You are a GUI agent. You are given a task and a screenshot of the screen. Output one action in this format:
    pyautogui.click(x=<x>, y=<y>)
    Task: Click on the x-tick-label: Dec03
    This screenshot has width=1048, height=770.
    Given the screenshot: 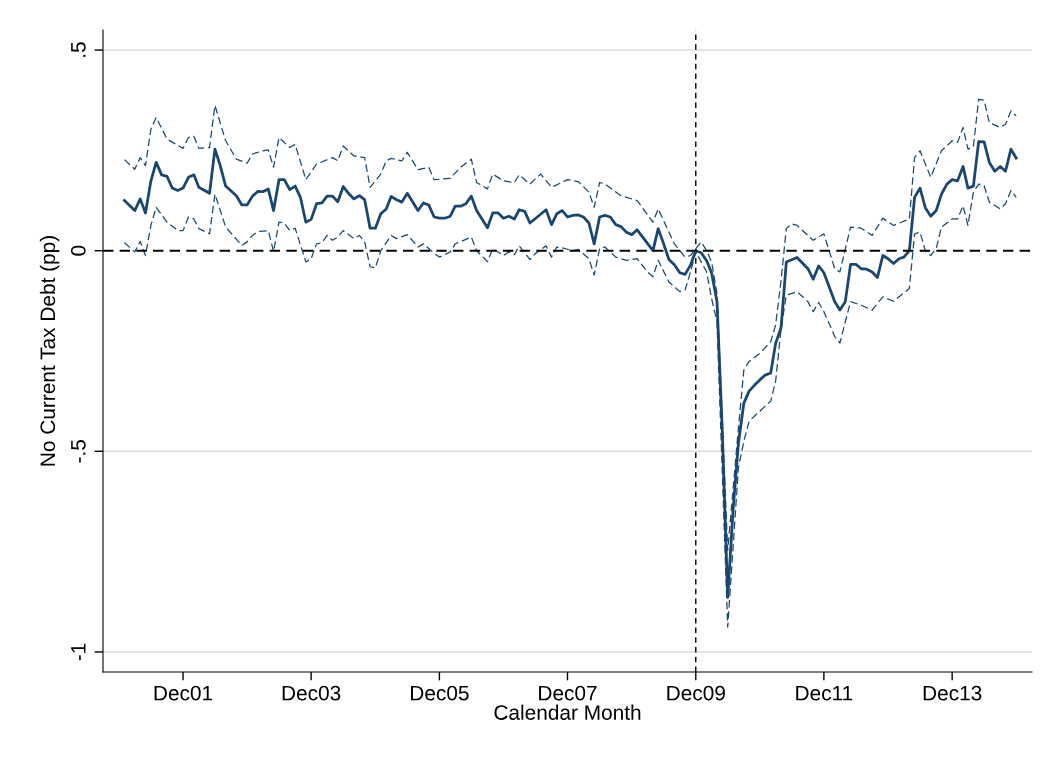 What is the action you would take?
    pyautogui.click(x=311, y=693)
    